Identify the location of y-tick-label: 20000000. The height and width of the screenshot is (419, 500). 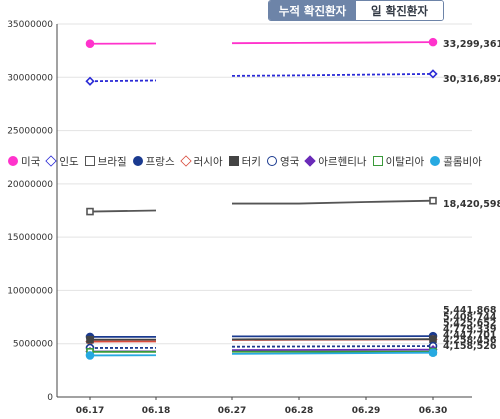
(30, 185).